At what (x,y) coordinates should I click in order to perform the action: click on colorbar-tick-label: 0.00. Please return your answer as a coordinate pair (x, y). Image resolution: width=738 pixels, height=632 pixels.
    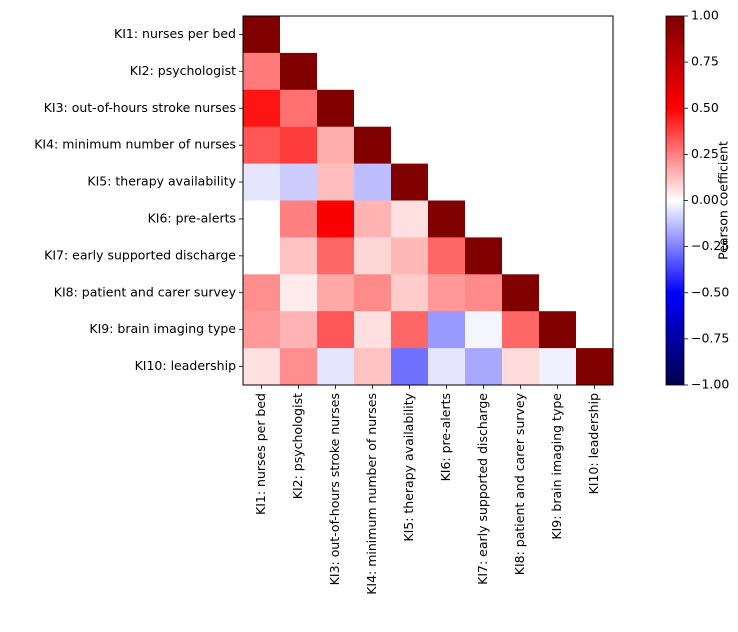
    Looking at the image, I should click on (705, 199).